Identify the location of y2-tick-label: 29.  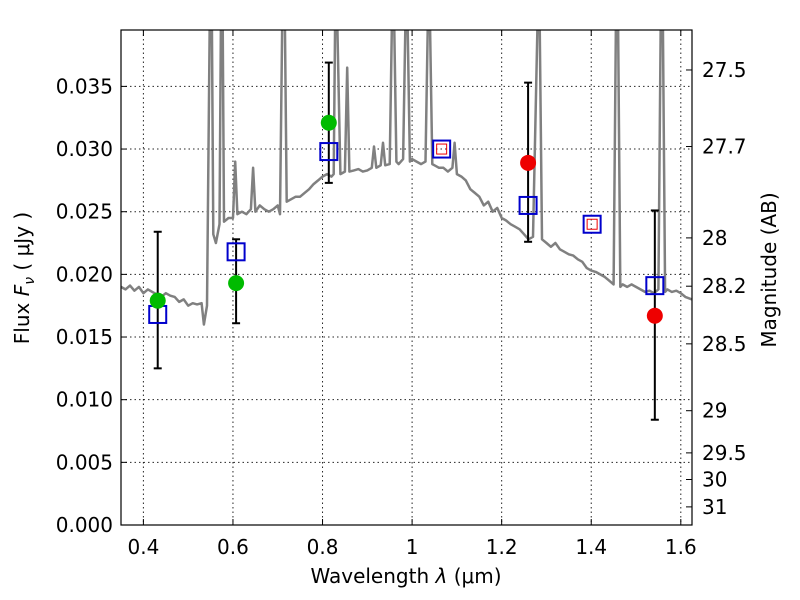
(714, 411).